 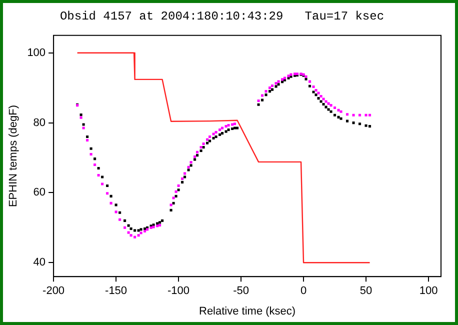 I want to click on y-tick-label: 100, so click(x=36, y=52).